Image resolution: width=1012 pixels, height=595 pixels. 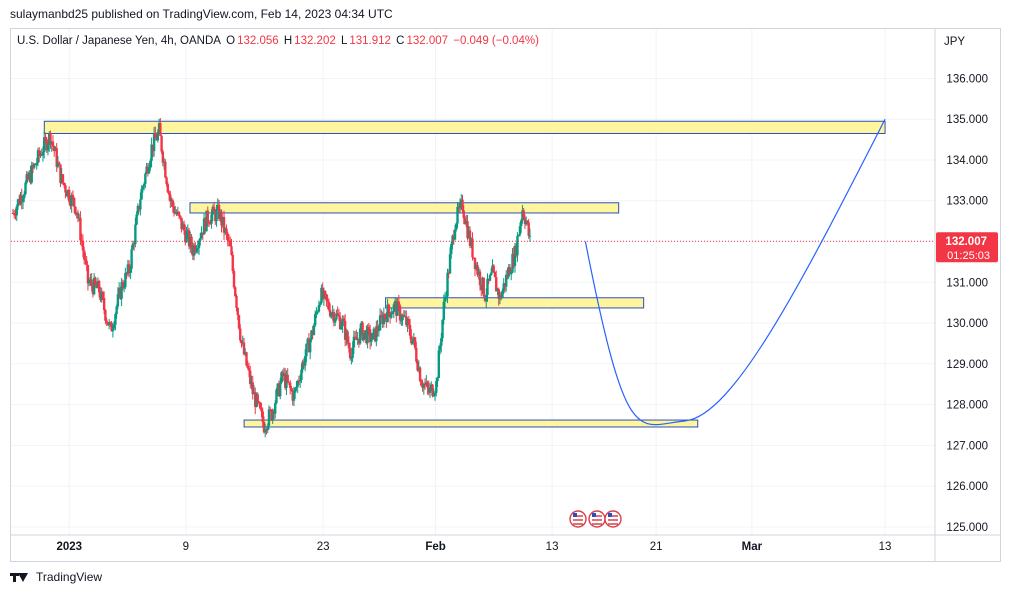 What do you see at coordinates (119, 41) in the screenshot?
I see `symbol-title: U.S. Dollar / Japanese Yen, 4h, OANDA` at bounding box center [119, 41].